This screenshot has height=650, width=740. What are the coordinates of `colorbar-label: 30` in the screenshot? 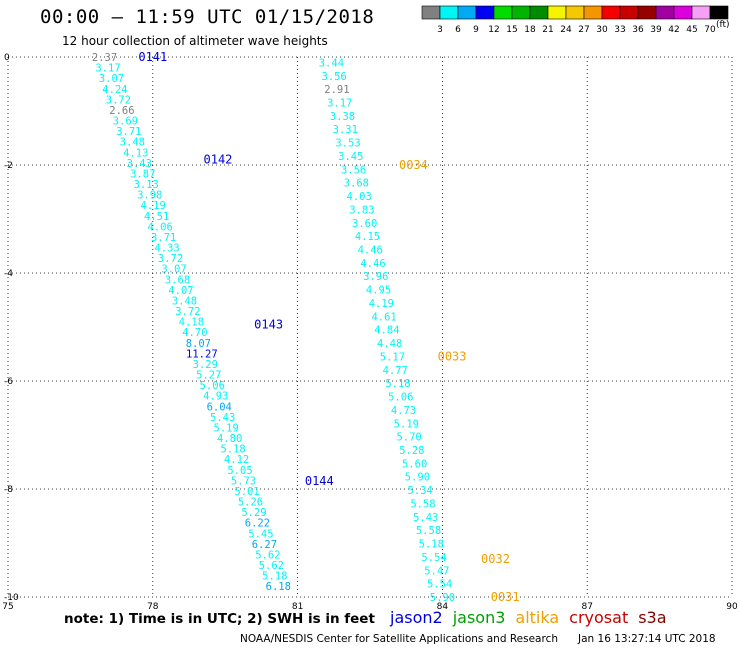 It's located at (602, 30).